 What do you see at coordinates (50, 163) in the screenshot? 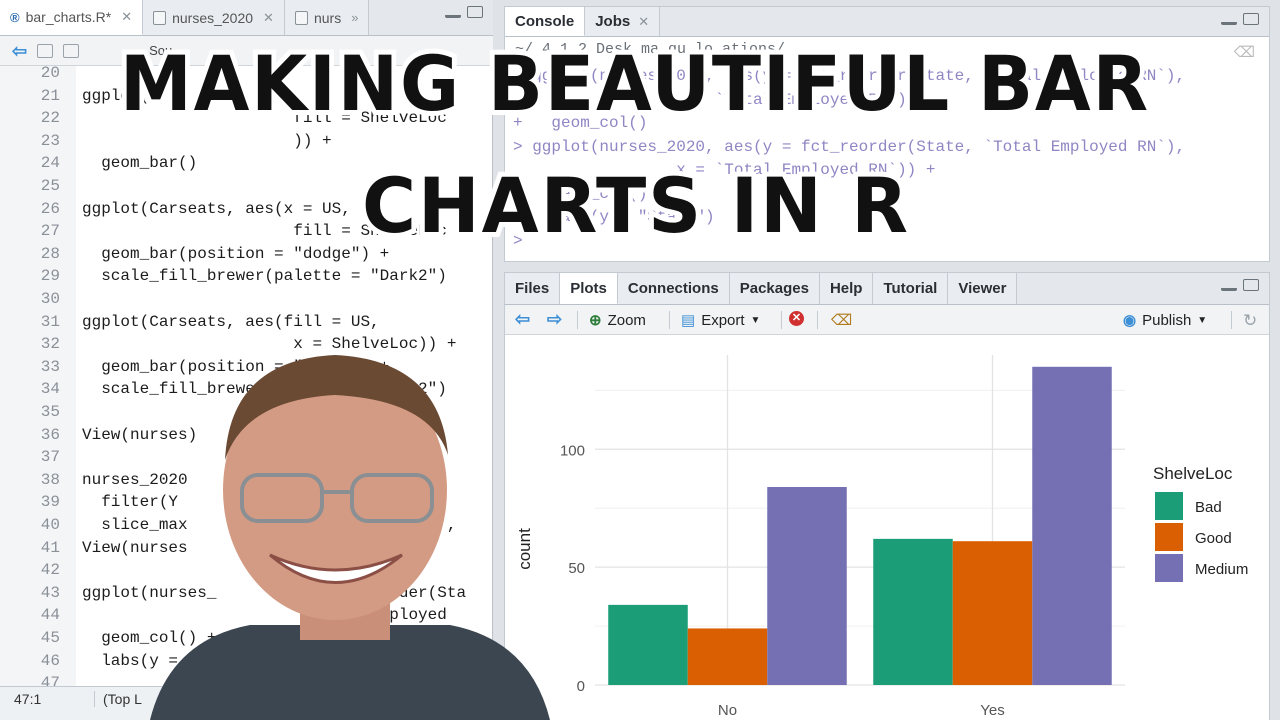
I see `line-number: 24` at bounding box center [50, 163].